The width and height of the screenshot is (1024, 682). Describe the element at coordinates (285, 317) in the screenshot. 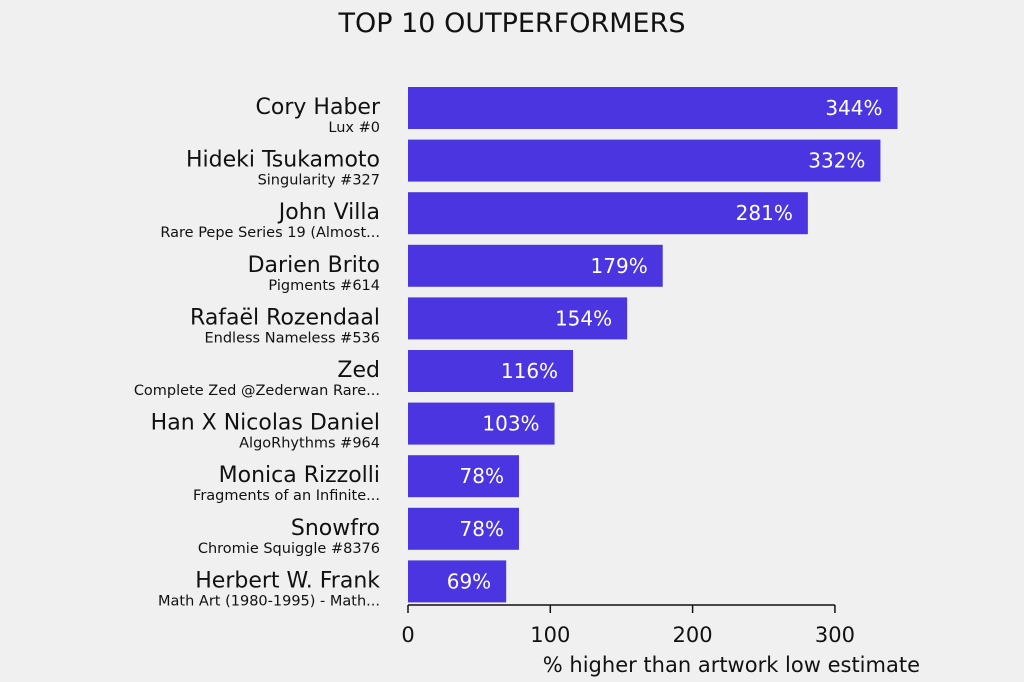

I see `artist-label: Rafaël Rozendaal` at that location.